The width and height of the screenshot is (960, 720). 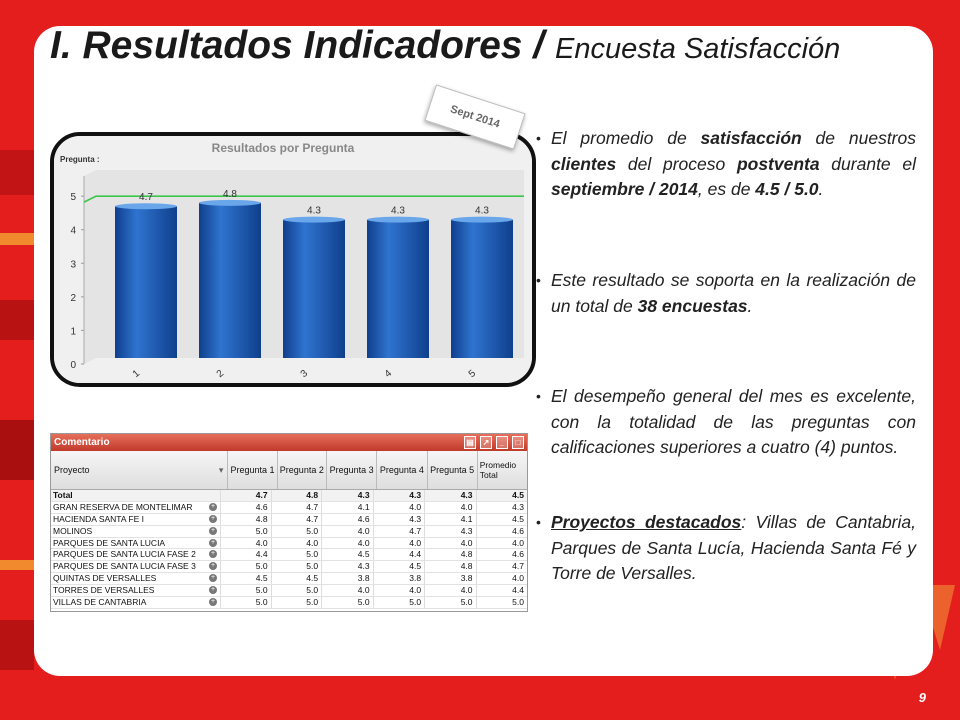 What do you see at coordinates (751, 138) in the screenshot?
I see `bullet-text-part: satisfacción` at bounding box center [751, 138].